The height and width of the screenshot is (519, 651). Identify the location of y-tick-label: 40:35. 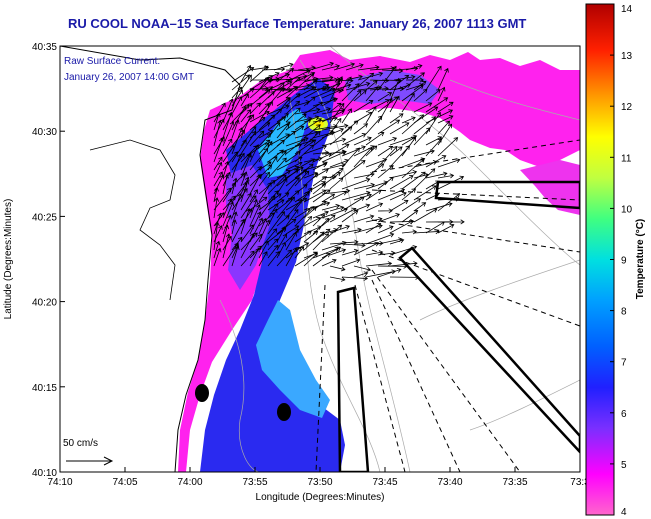
(44, 47).